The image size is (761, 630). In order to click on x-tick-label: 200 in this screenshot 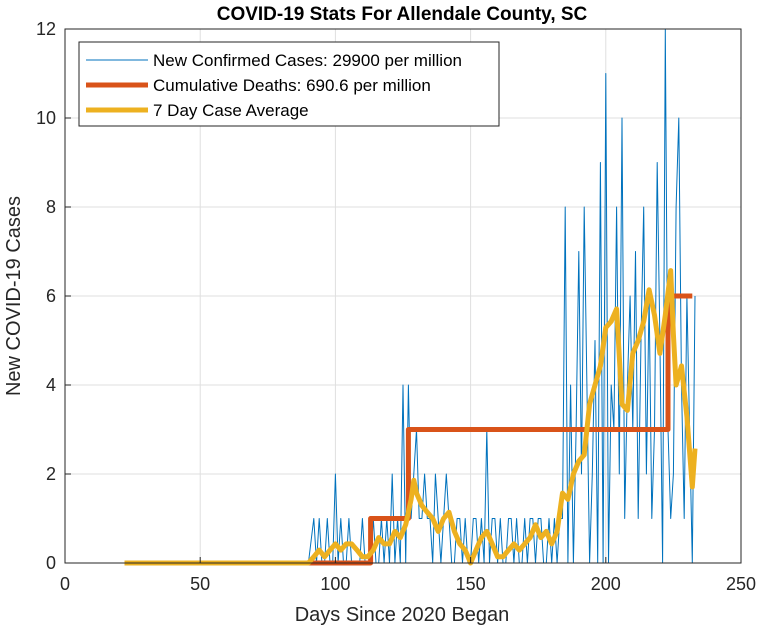, I will do `click(606, 584)`.